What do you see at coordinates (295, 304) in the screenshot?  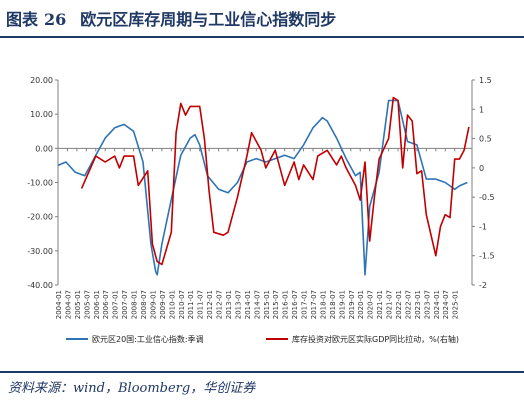 I see `x-tick-label: 2016-07` at bounding box center [295, 304].